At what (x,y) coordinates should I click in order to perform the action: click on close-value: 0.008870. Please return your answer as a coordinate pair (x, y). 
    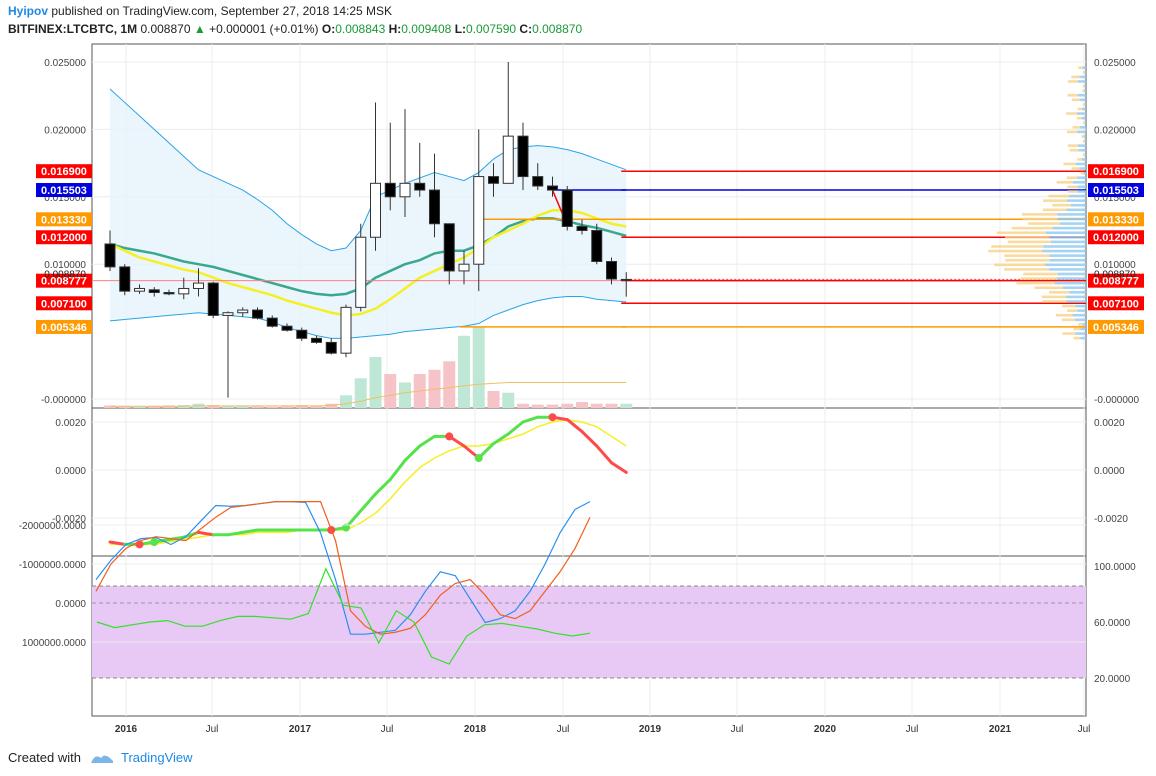
    Looking at the image, I should click on (557, 29).